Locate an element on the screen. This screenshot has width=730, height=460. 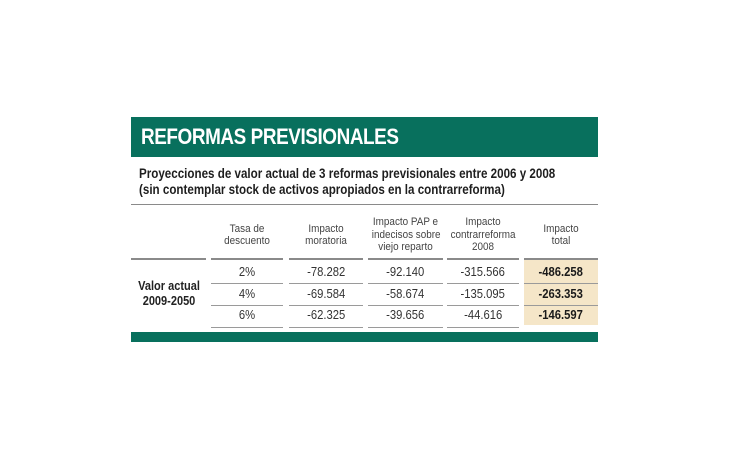
cell-tasa: 4% is located at coordinates (247, 294).